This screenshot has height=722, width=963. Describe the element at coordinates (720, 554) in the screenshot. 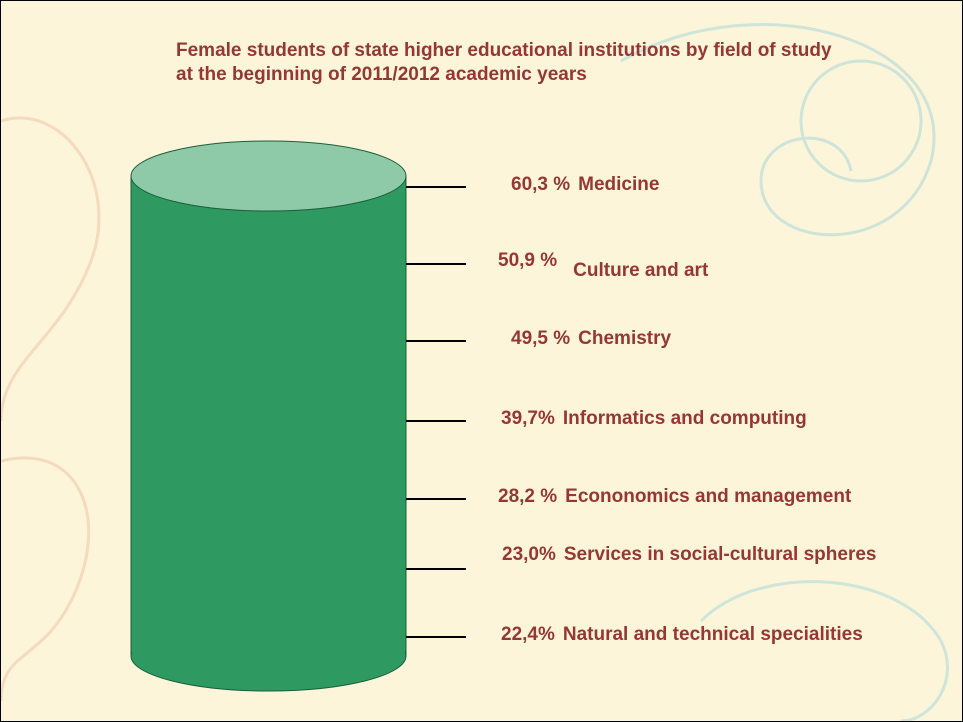

I see `field: Services in social-cultural spheres` at that location.